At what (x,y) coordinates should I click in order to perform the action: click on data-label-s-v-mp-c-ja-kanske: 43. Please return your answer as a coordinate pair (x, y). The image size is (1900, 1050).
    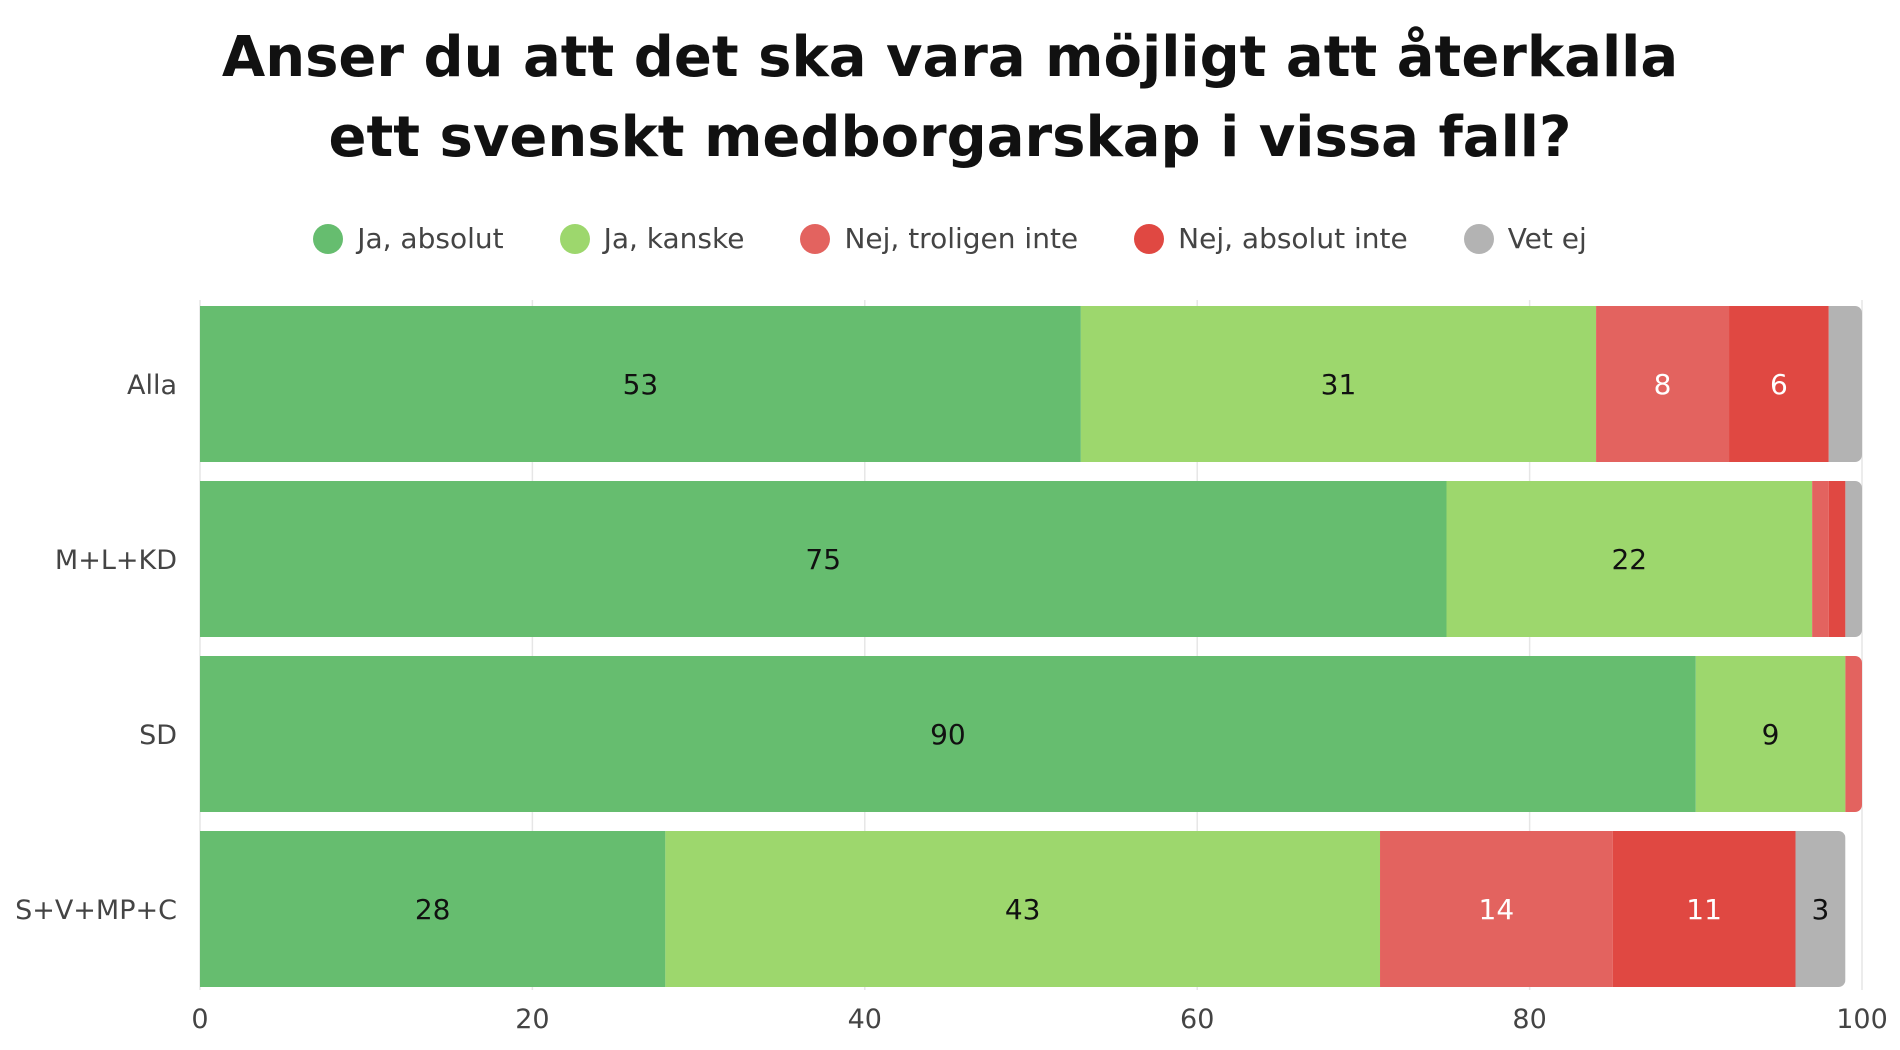
    Looking at the image, I should click on (1023, 909).